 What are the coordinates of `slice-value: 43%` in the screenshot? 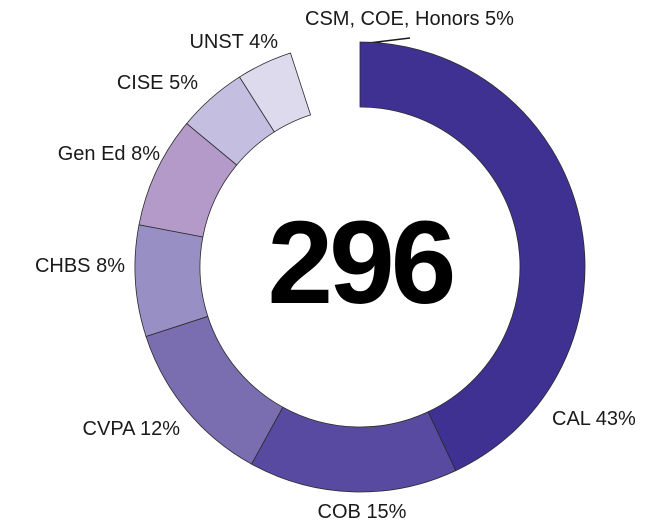 It's located at (616, 419).